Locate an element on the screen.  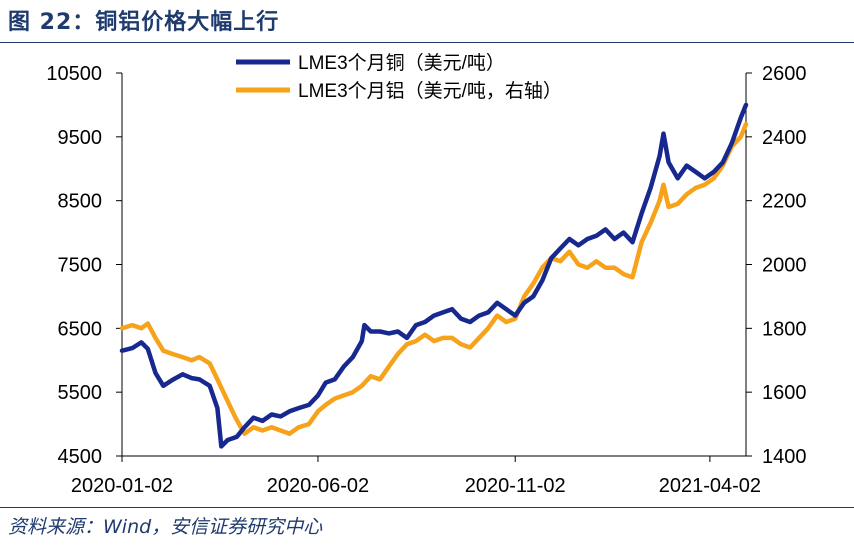
x-tick-label: 2021-04-02 is located at coordinates (710, 486).